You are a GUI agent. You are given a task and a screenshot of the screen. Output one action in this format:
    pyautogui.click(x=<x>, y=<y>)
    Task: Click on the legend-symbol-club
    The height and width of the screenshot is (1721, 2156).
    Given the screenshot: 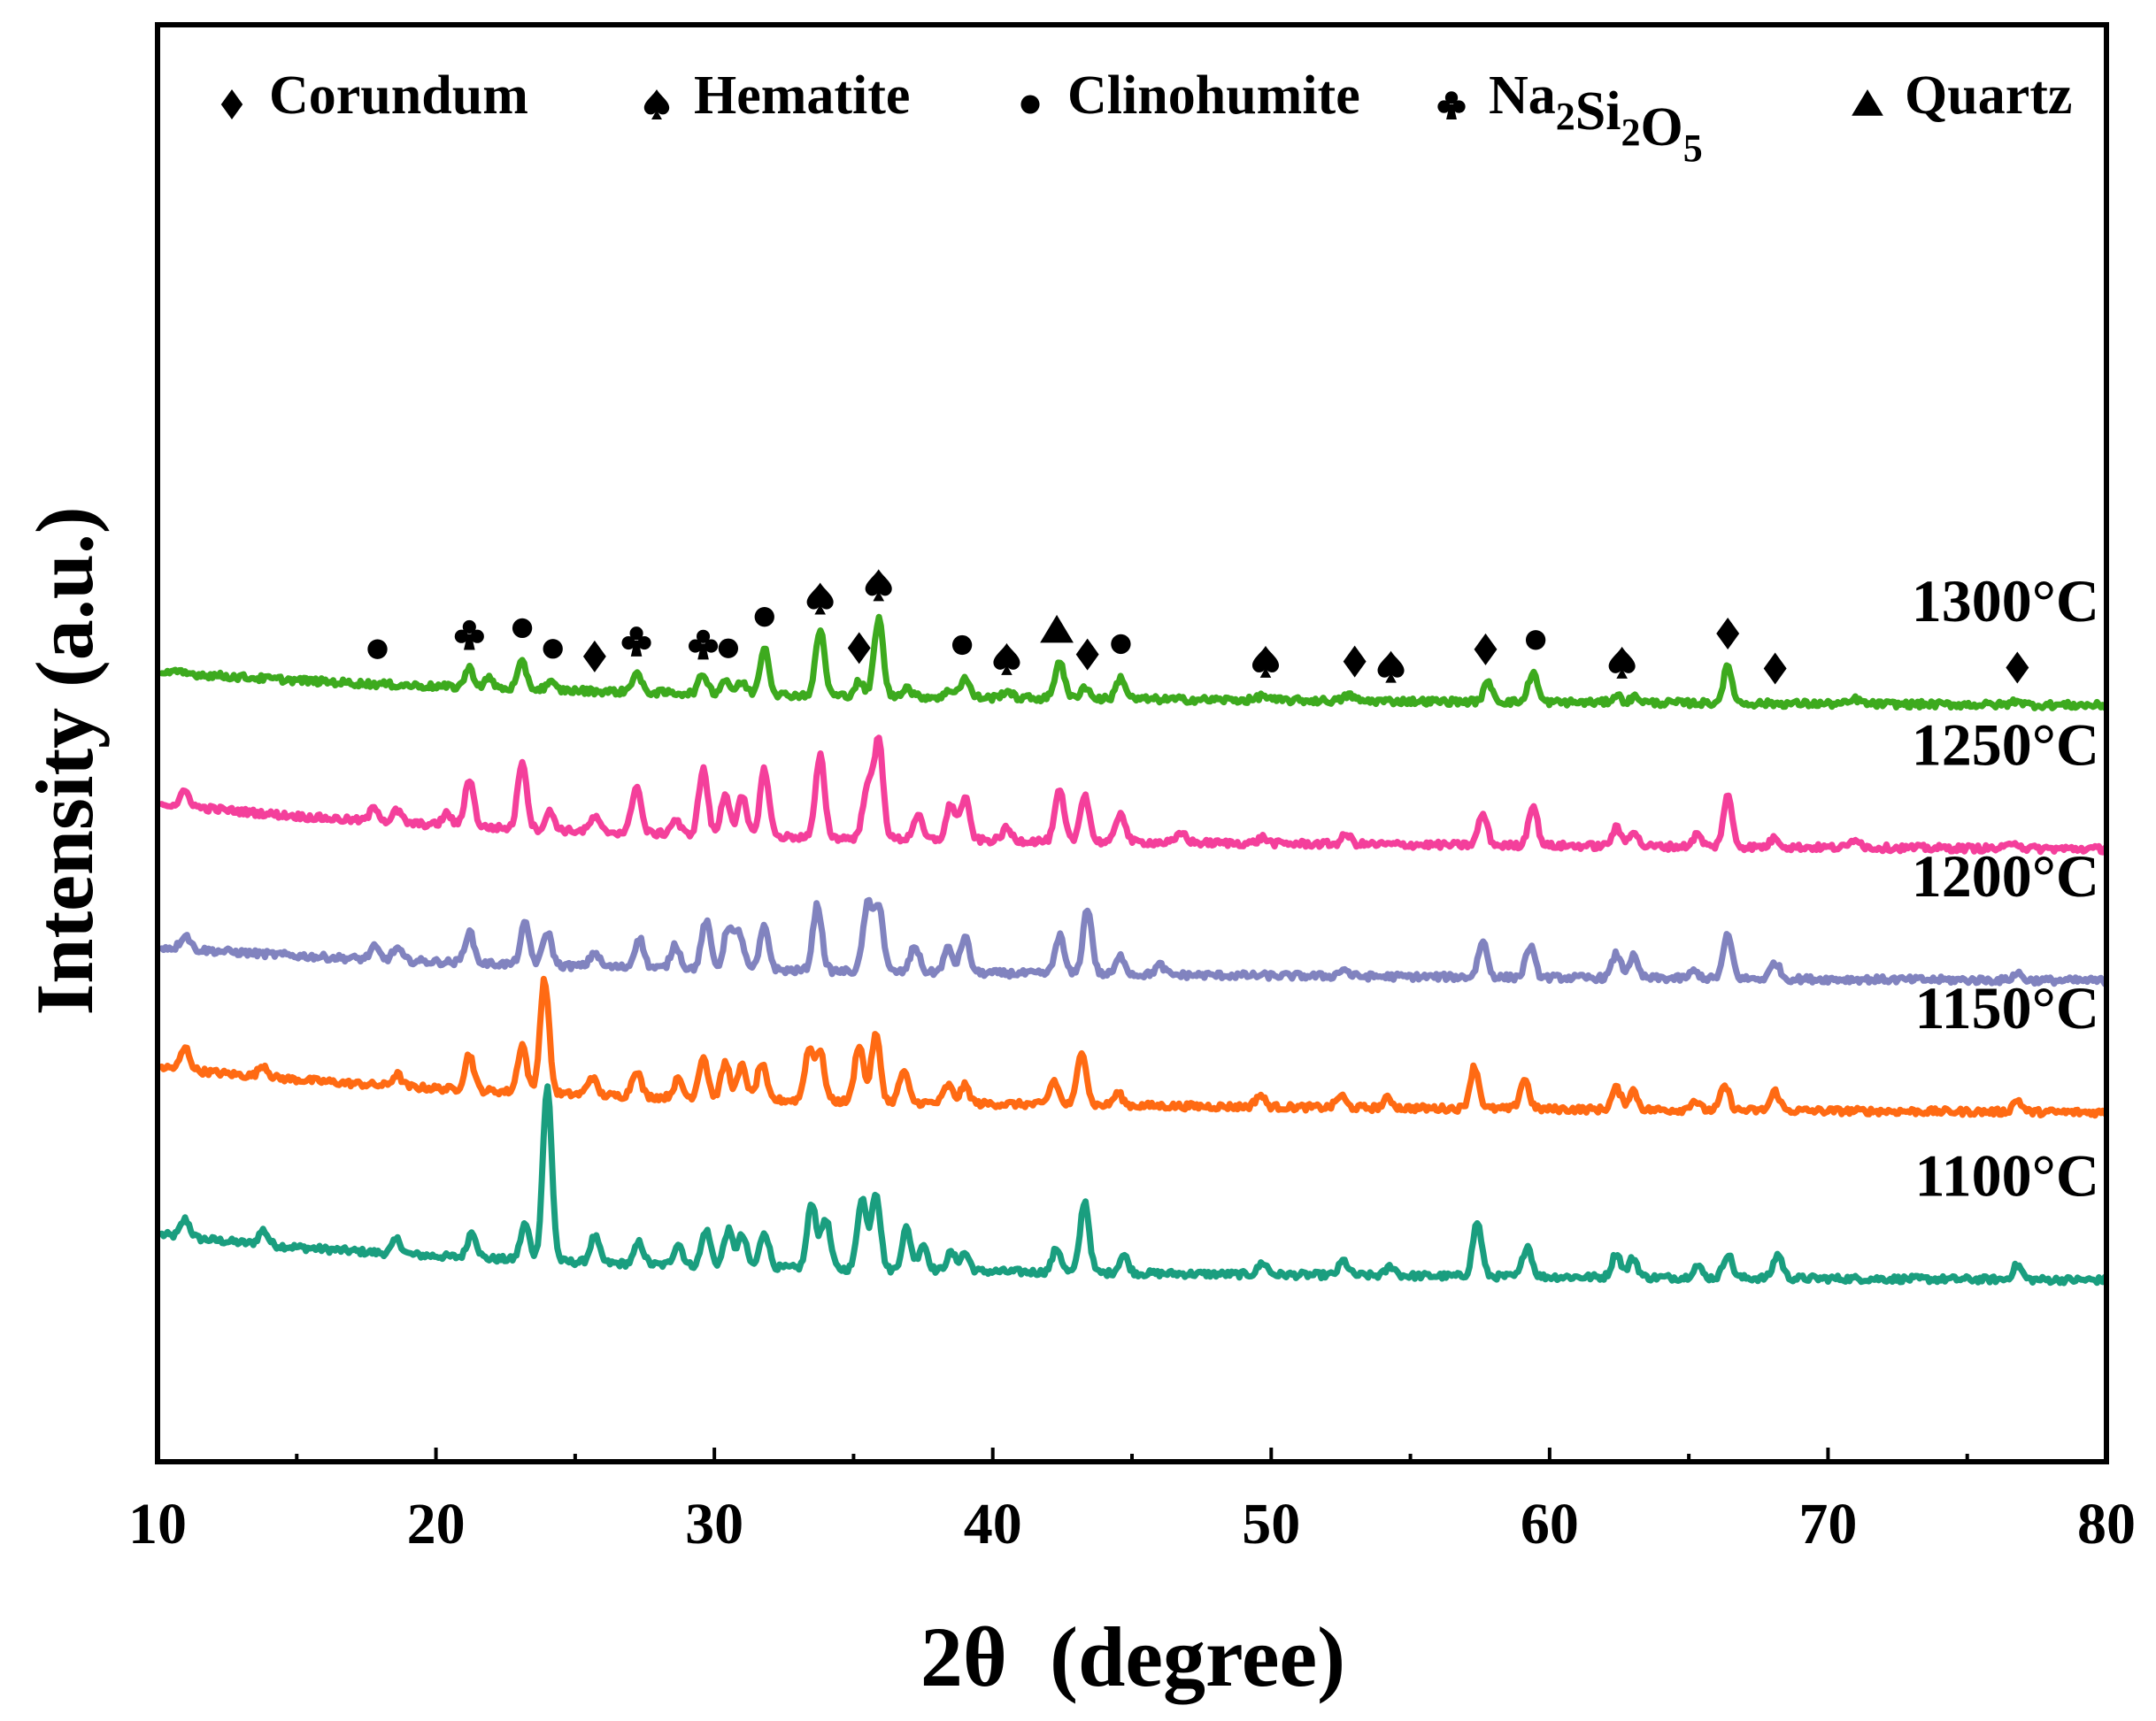 What is the action you would take?
    pyautogui.click(x=1452, y=105)
    